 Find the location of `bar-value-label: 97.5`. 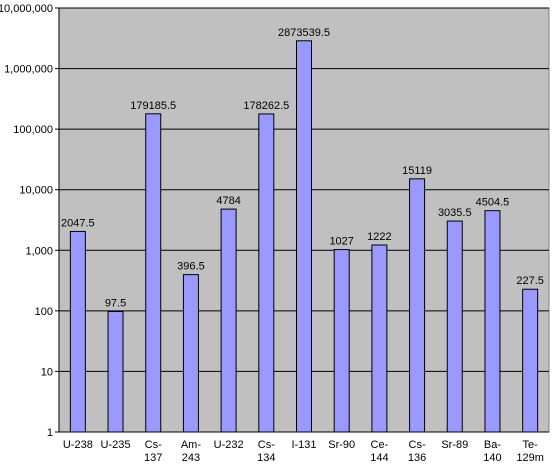

bar-value-label: 97.5 is located at coordinates (115, 304).